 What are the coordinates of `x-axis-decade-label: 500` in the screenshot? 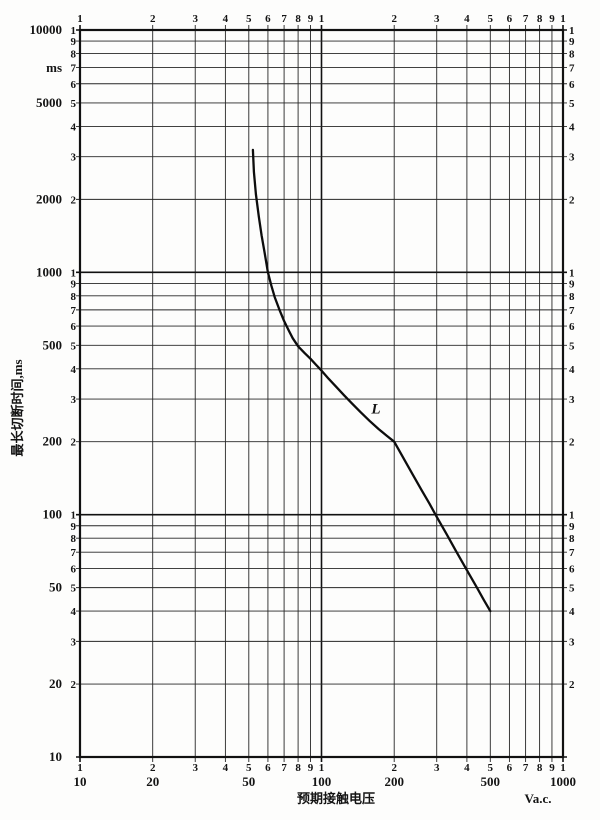 It's located at (491, 781).